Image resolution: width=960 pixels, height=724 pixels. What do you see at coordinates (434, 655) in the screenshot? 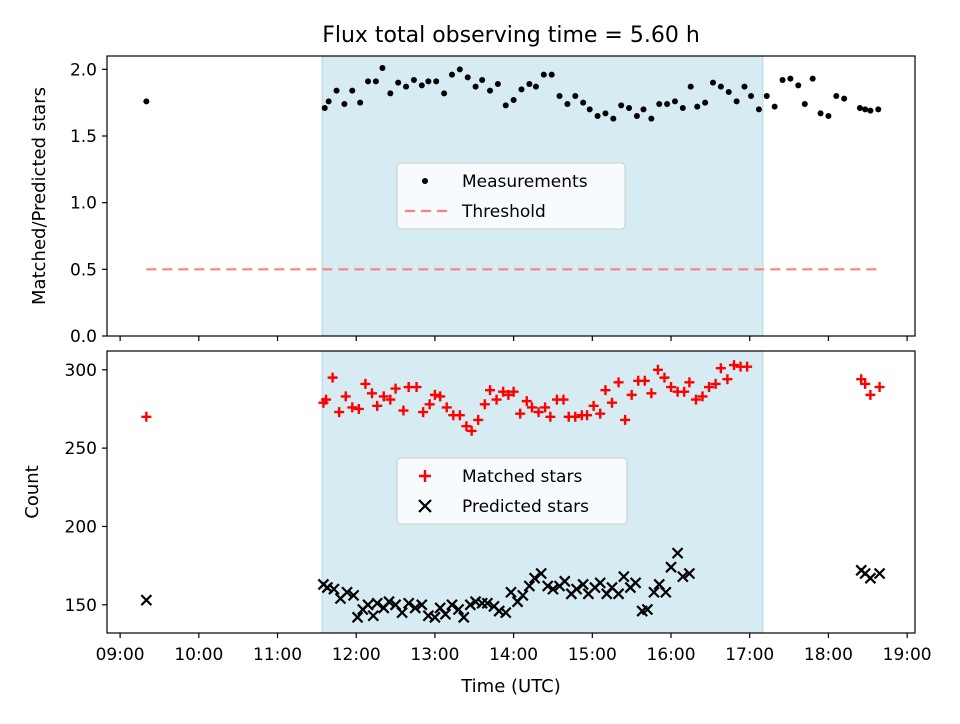
I see `x-tick-label: 13:00` at bounding box center [434, 655].